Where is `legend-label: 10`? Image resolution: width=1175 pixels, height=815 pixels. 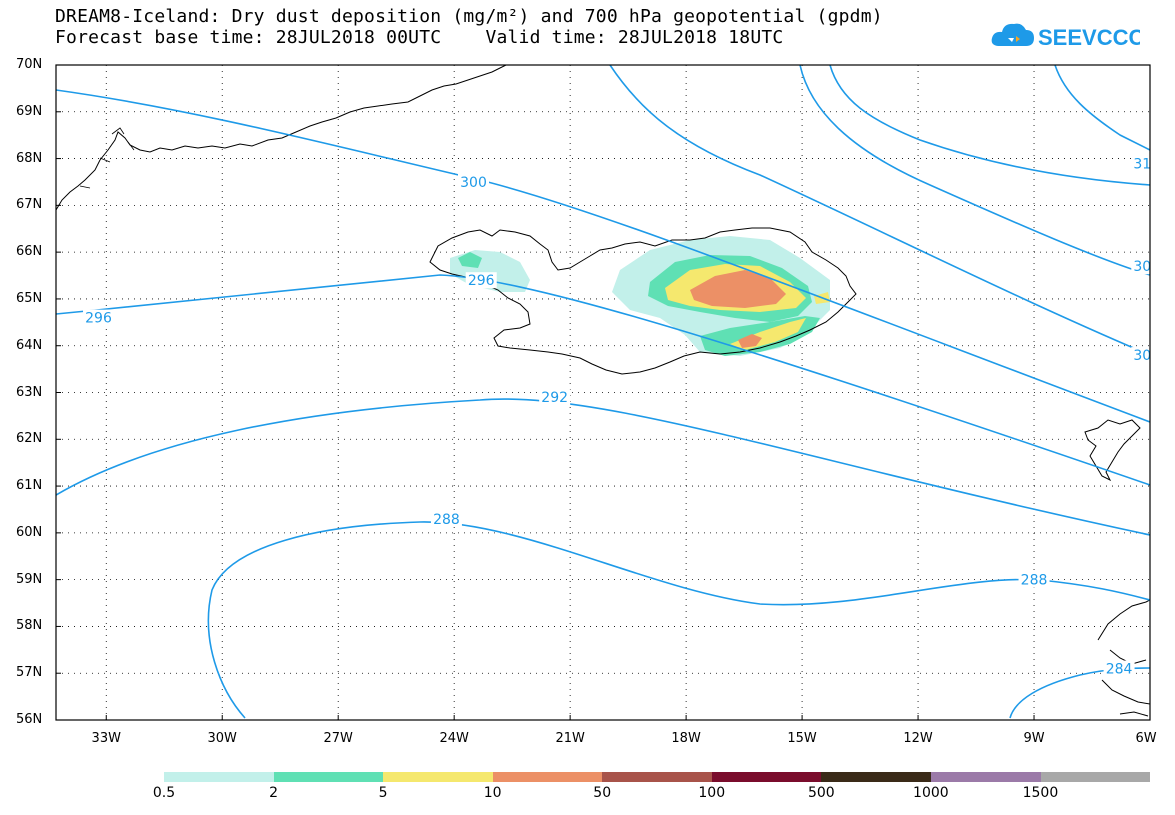
legend-label: 10 is located at coordinates (492, 793).